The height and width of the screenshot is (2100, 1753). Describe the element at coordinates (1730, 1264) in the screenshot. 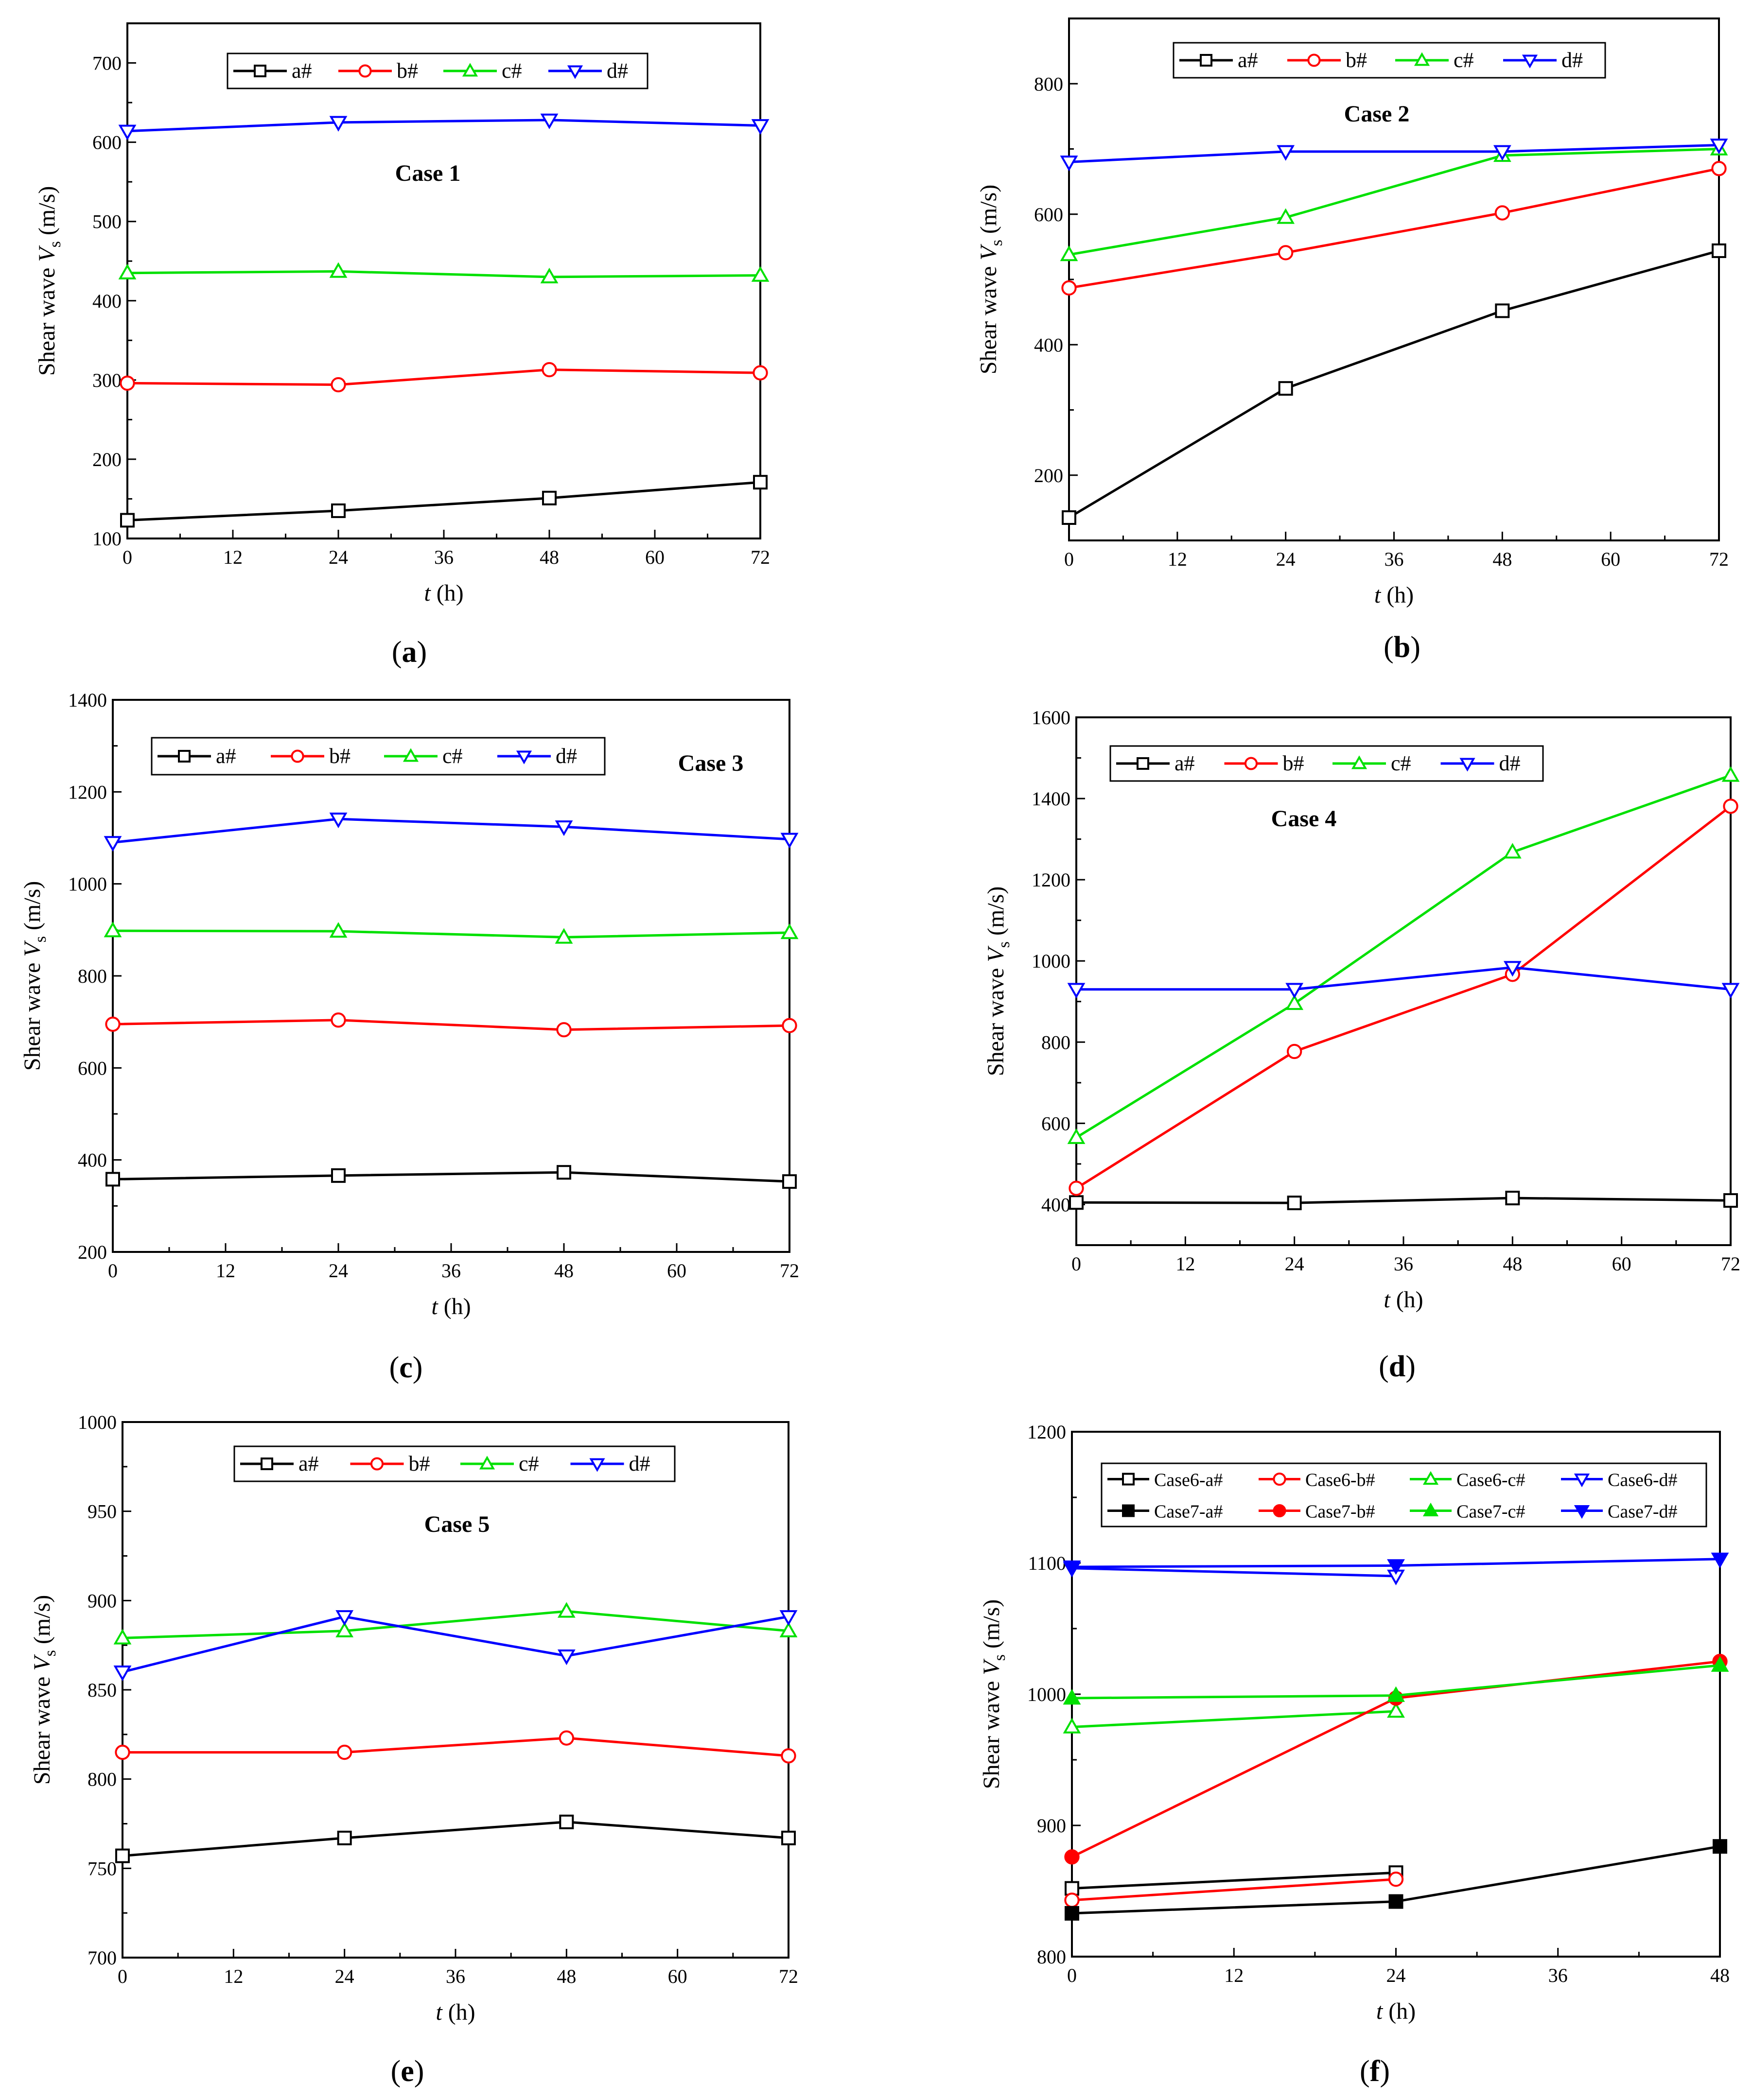

I see `x-tick-label: 72` at that location.